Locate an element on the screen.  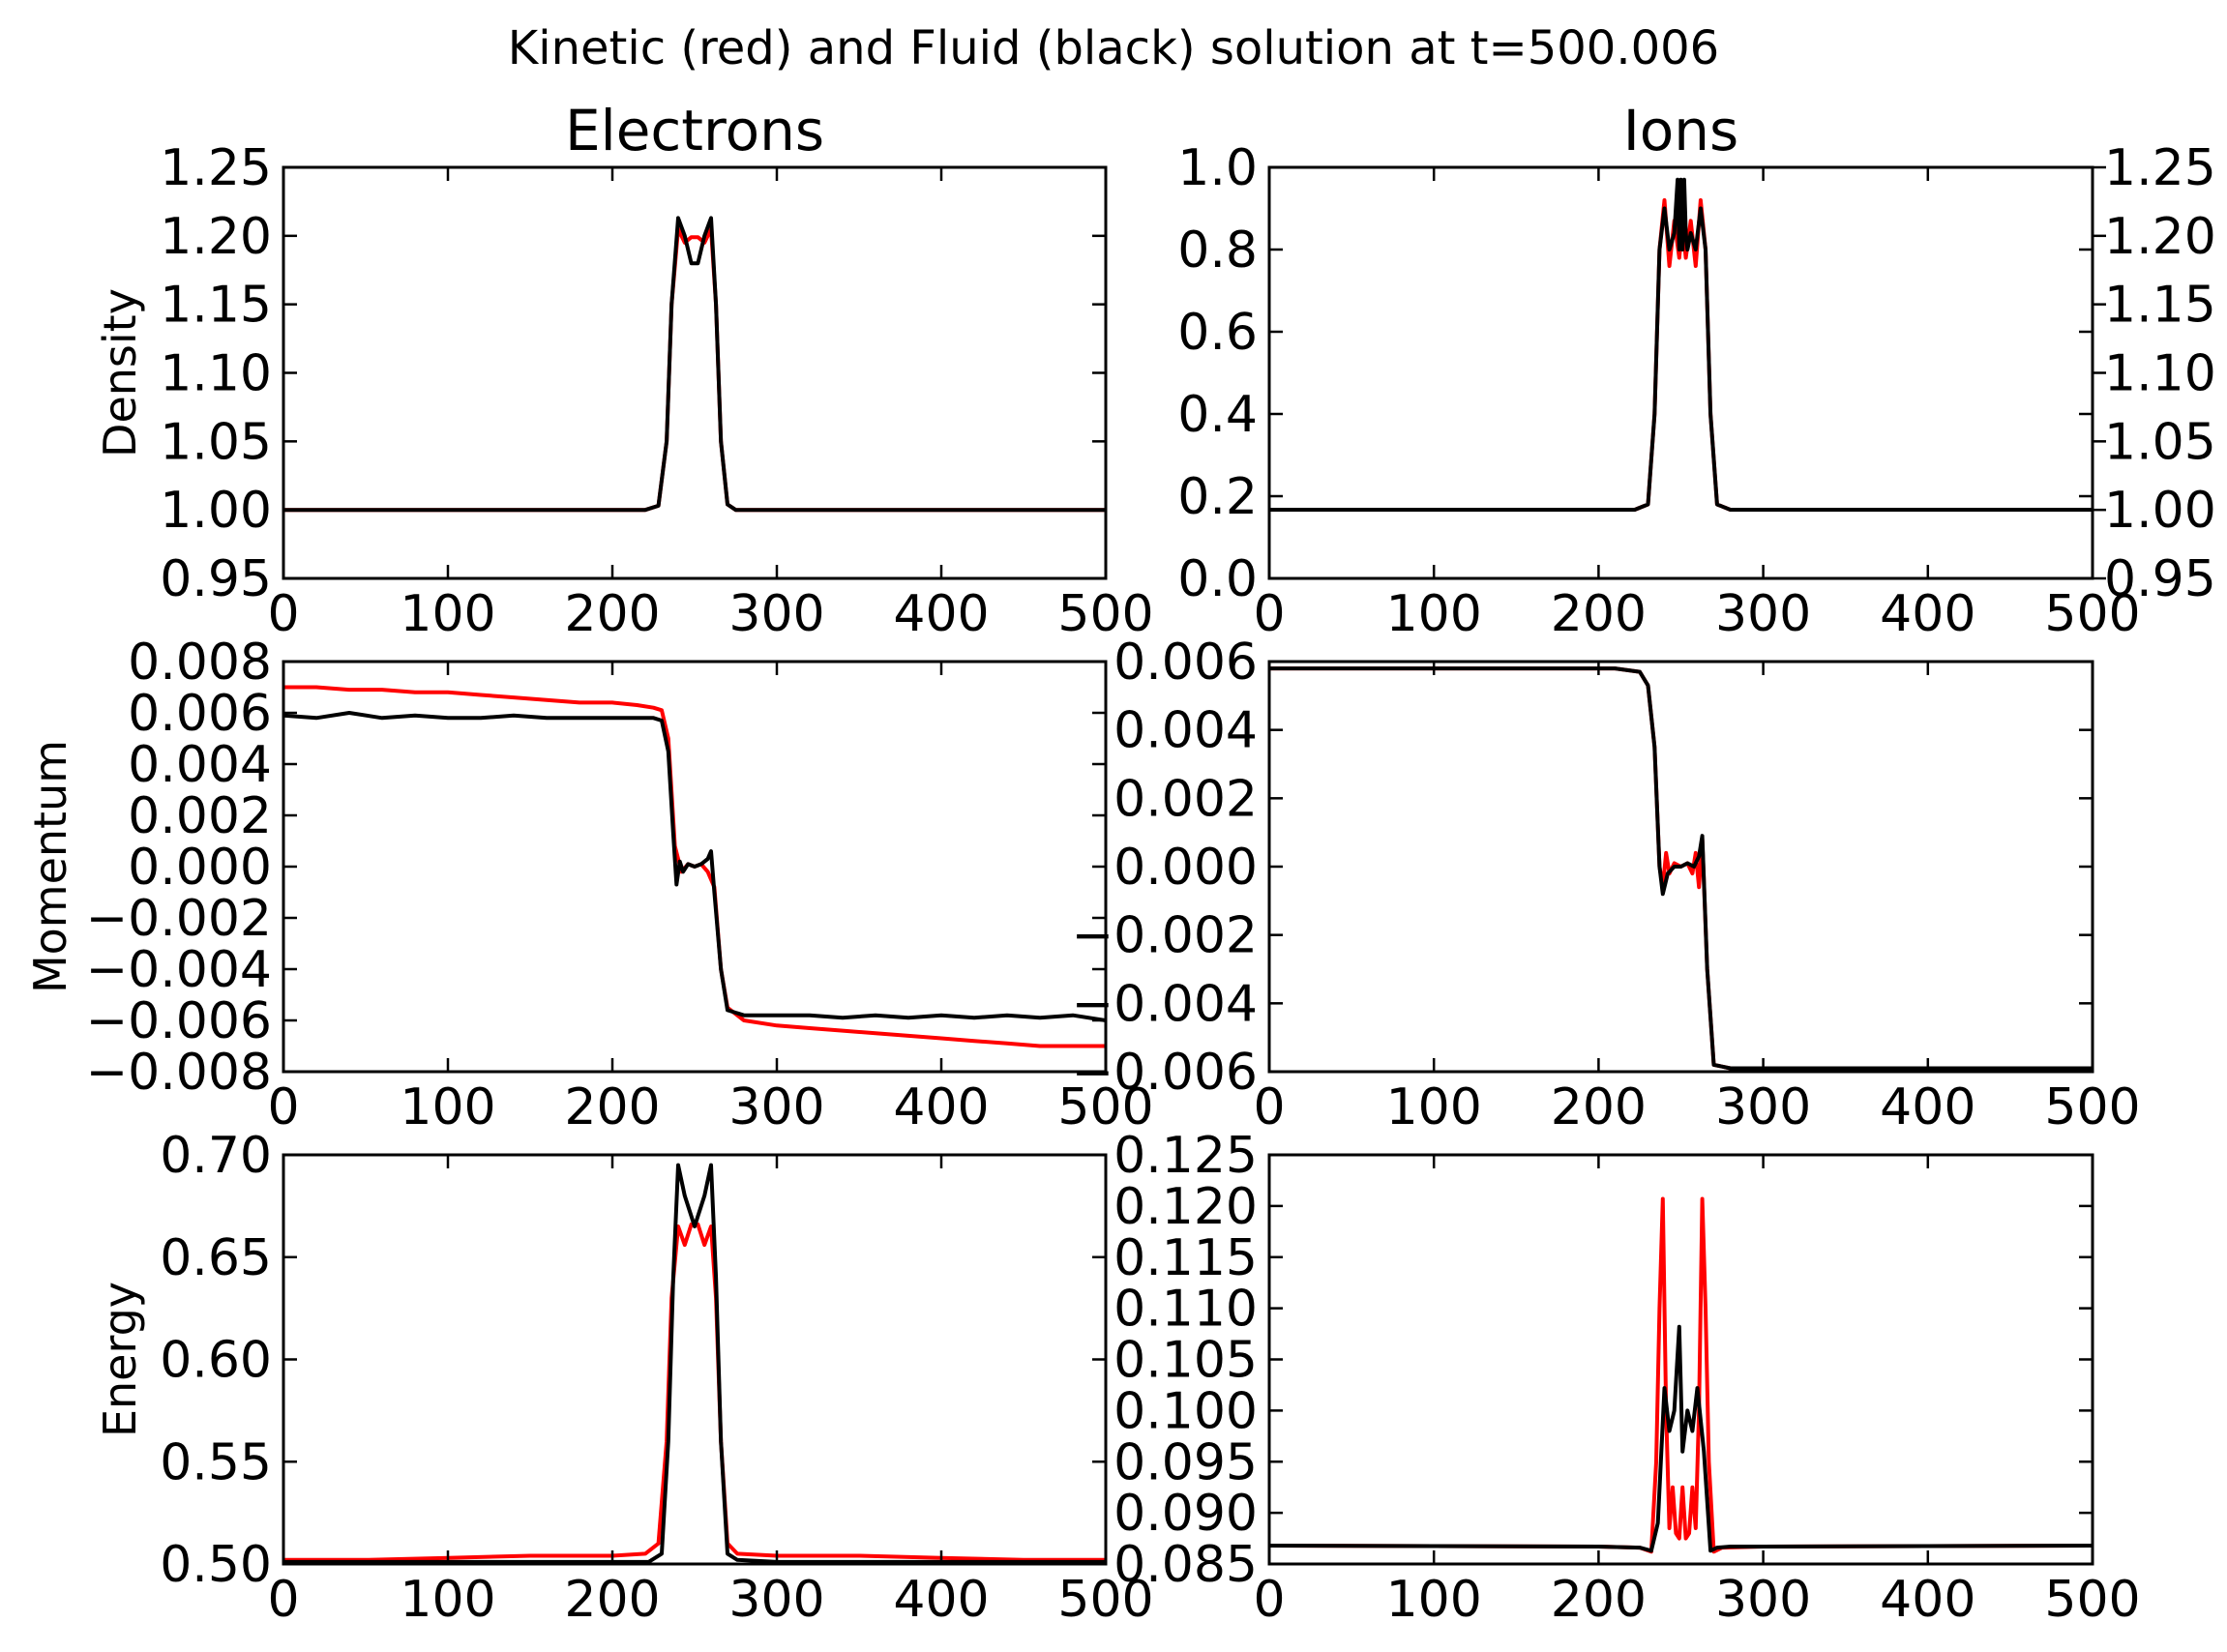
y-axis-label: Momentum is located at coordinates (50, 866).